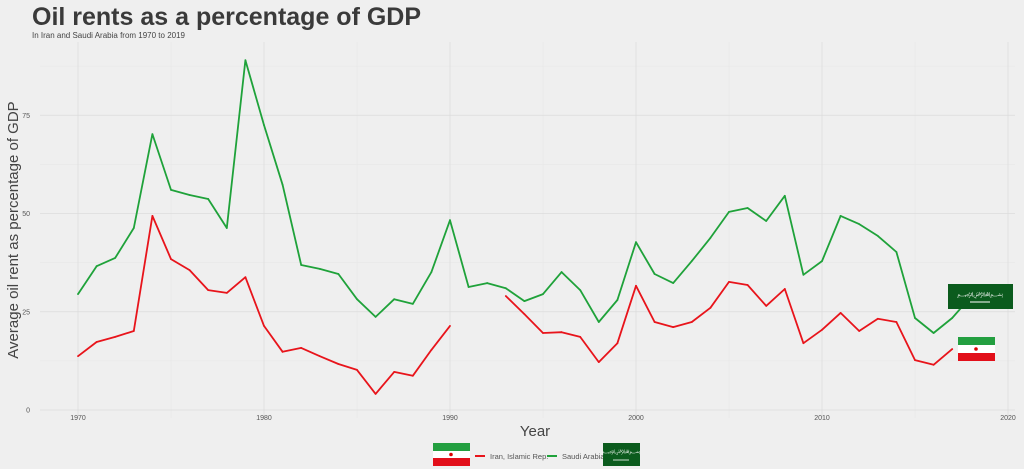 The image size is (1024, 469). Describe the element at coordinates (26, 312) in the screenshot. I see `y-tick-label: 25` at that location.